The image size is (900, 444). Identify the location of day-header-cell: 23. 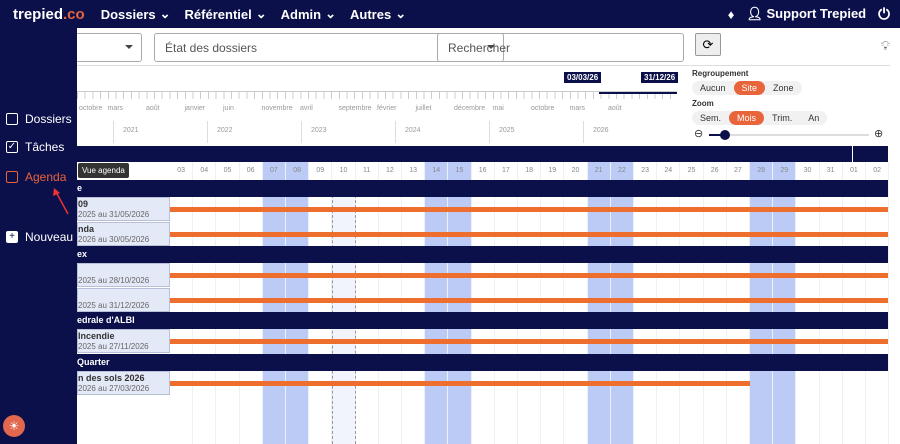
(646, 171).